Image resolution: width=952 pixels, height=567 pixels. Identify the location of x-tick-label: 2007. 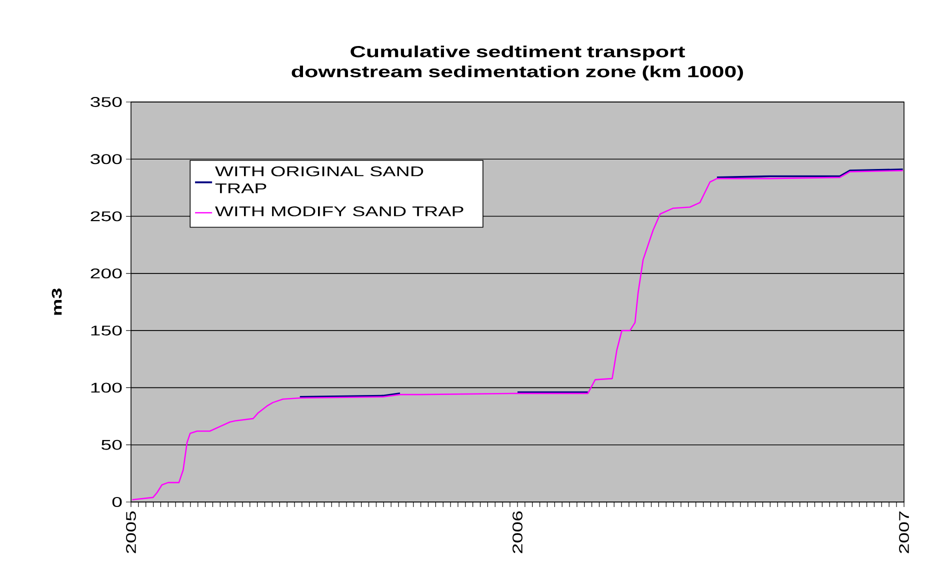
(904, 533).